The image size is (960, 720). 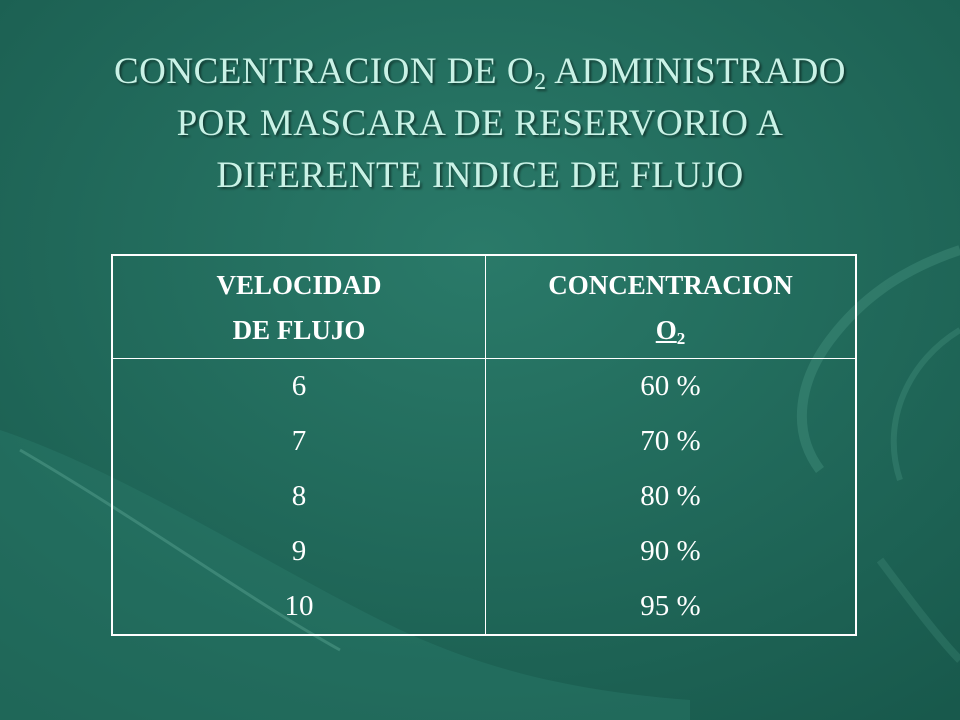 What do you see at coordinates (670, 386) in the screenshot?
I see `concentration-value: 60 %` at bounding box center [670, 386].